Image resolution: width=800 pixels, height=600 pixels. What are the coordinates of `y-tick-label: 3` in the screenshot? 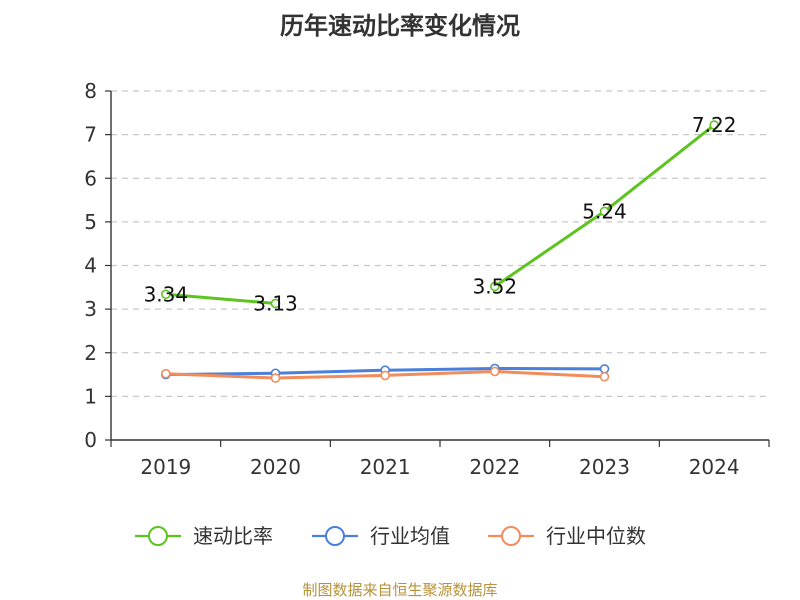 It's located at (90, 309).